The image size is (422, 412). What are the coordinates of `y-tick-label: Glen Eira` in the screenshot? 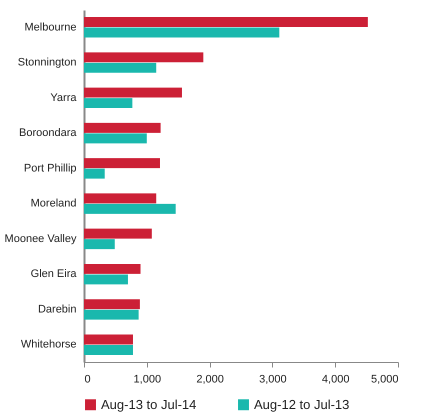 It's located at (54, 274).